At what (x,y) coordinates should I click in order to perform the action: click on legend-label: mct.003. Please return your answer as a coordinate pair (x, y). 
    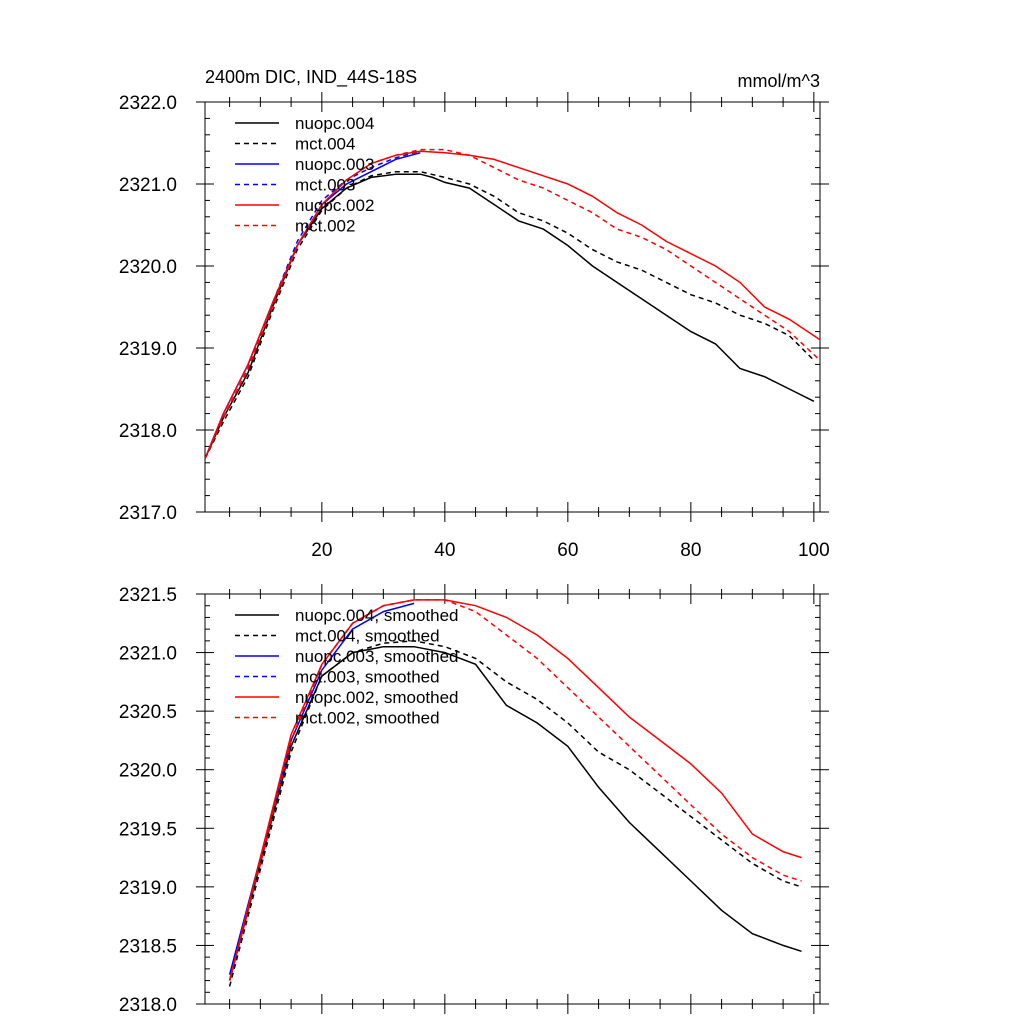
    Looking at the image, I should click on (325, 185).